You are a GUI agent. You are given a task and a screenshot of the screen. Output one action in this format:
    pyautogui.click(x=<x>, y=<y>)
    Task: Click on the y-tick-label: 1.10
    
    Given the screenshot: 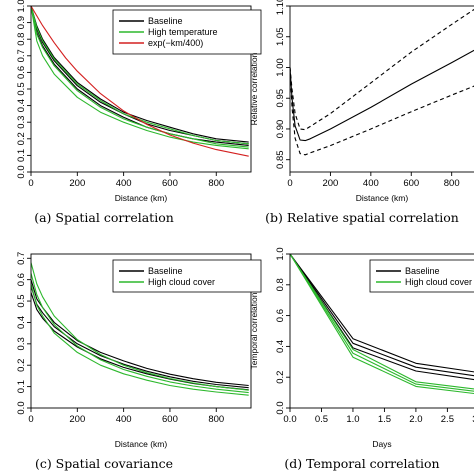 What is the action you would take?
    pyautogui.click(x=280, y=7)
    